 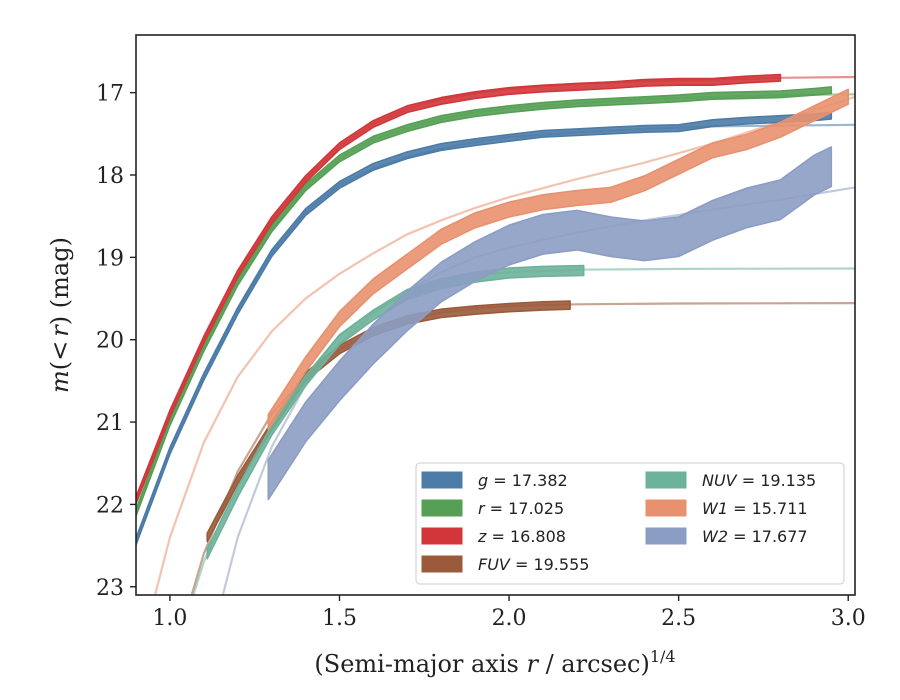 What do you see at coordinates (666, 536) in the screenshot?
I see `legend-swatch-w2` at bounding box center [666, 536].